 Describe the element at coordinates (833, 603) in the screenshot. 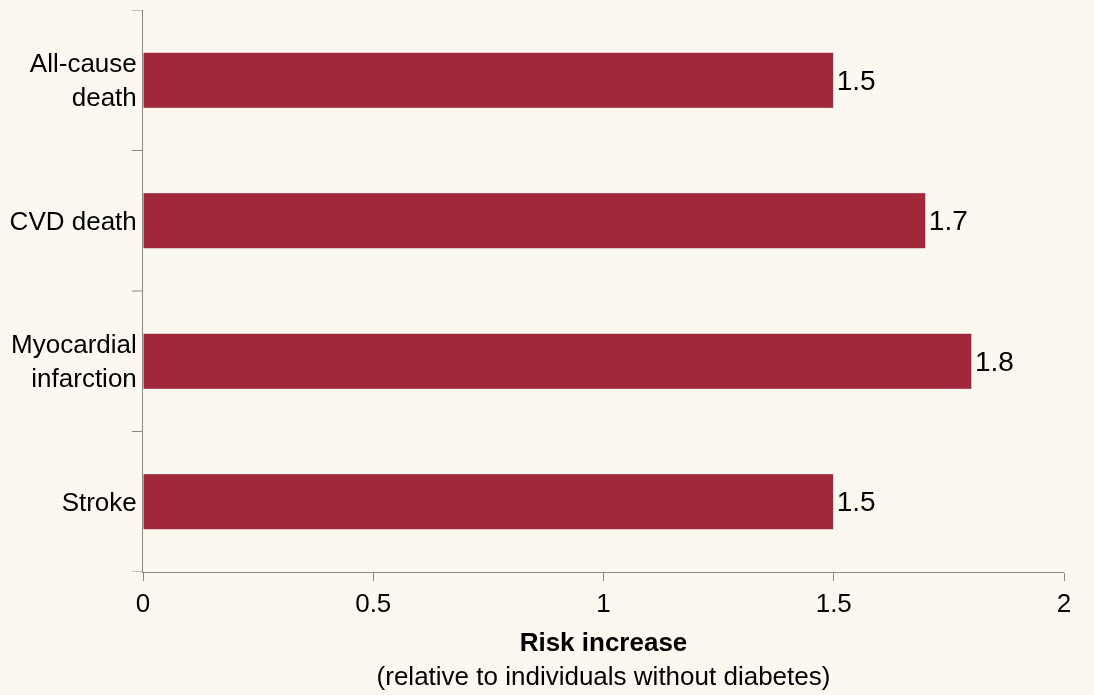

I see `x-tick-label: 1.5` at that location.